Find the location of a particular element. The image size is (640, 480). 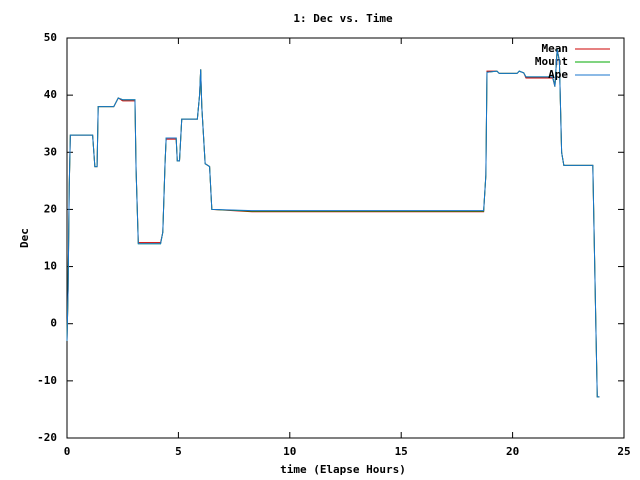

x-tick-label: 10 is located at coordinates (289, 451).